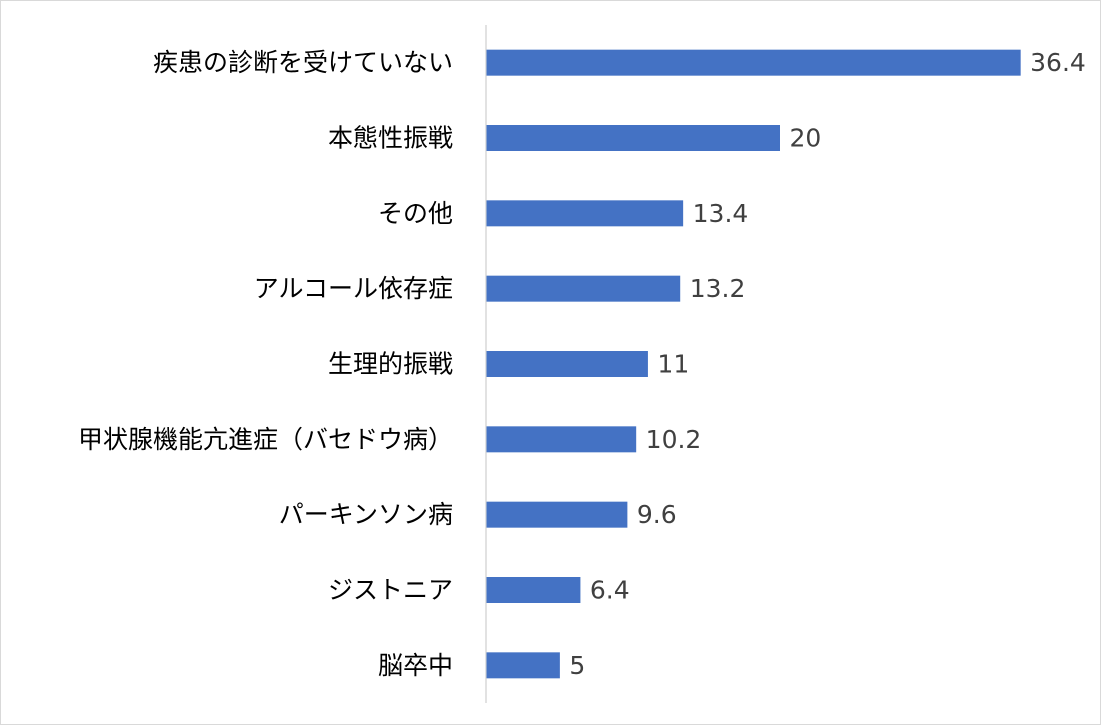 Image resolution: width=1101 pixels, height=726 pixels. What do you see at coordinates (415, 213) in the screenshot?
I see `category-label-2: その他` at bounding box center [415, 213].